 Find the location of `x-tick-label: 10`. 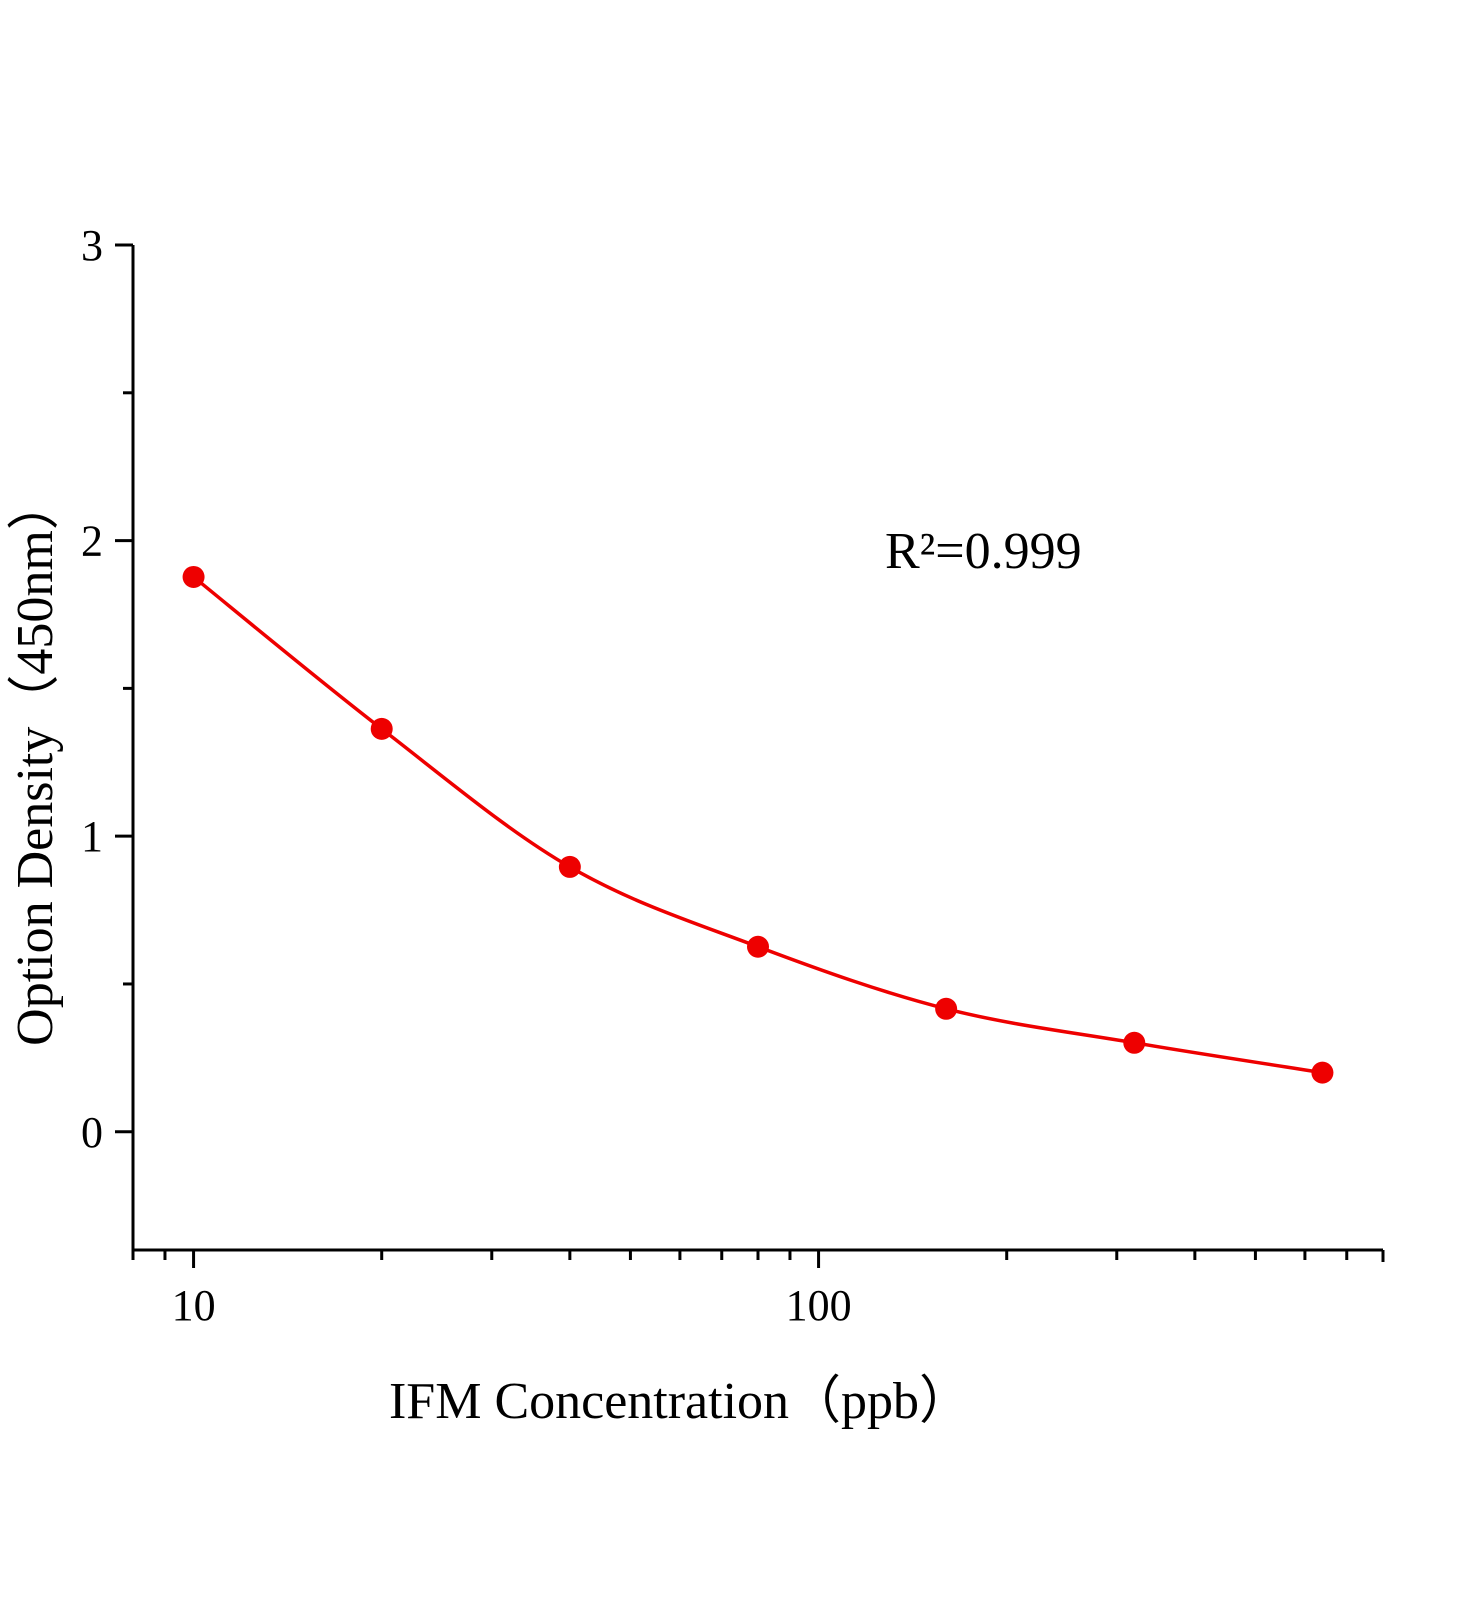

x-tick-label: 10 is located at coordinates (194, 1305).